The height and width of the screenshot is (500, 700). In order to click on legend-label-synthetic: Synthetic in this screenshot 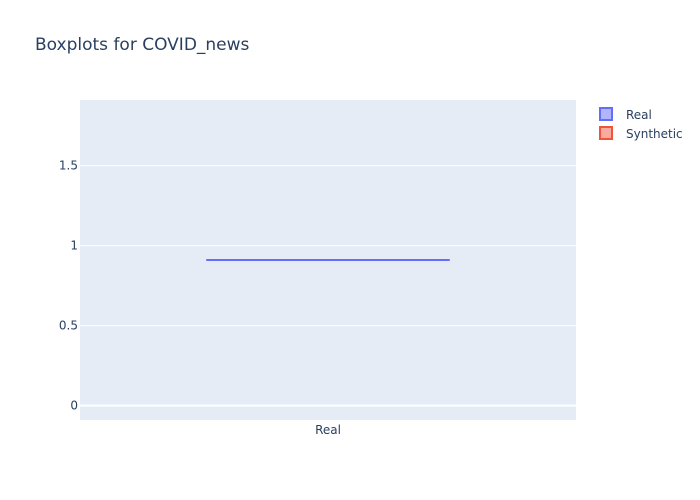, I will do `click(654, 134)`.